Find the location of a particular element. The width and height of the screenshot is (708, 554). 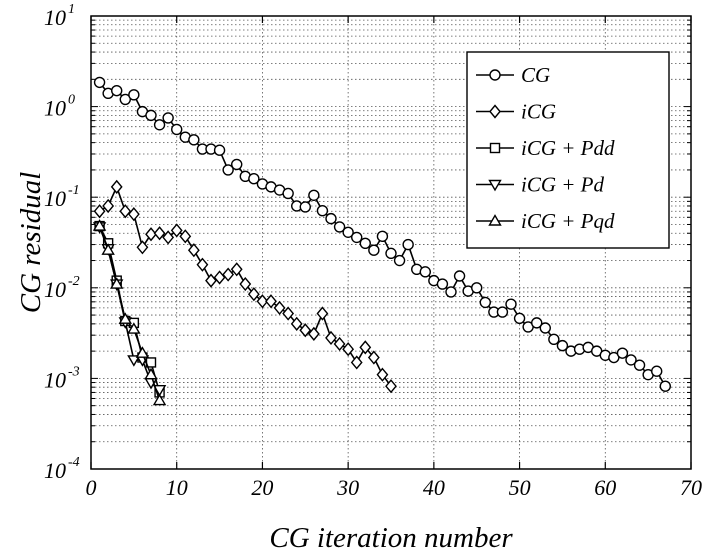

x-tick-label: 0 is located at coordinates (91, 487).